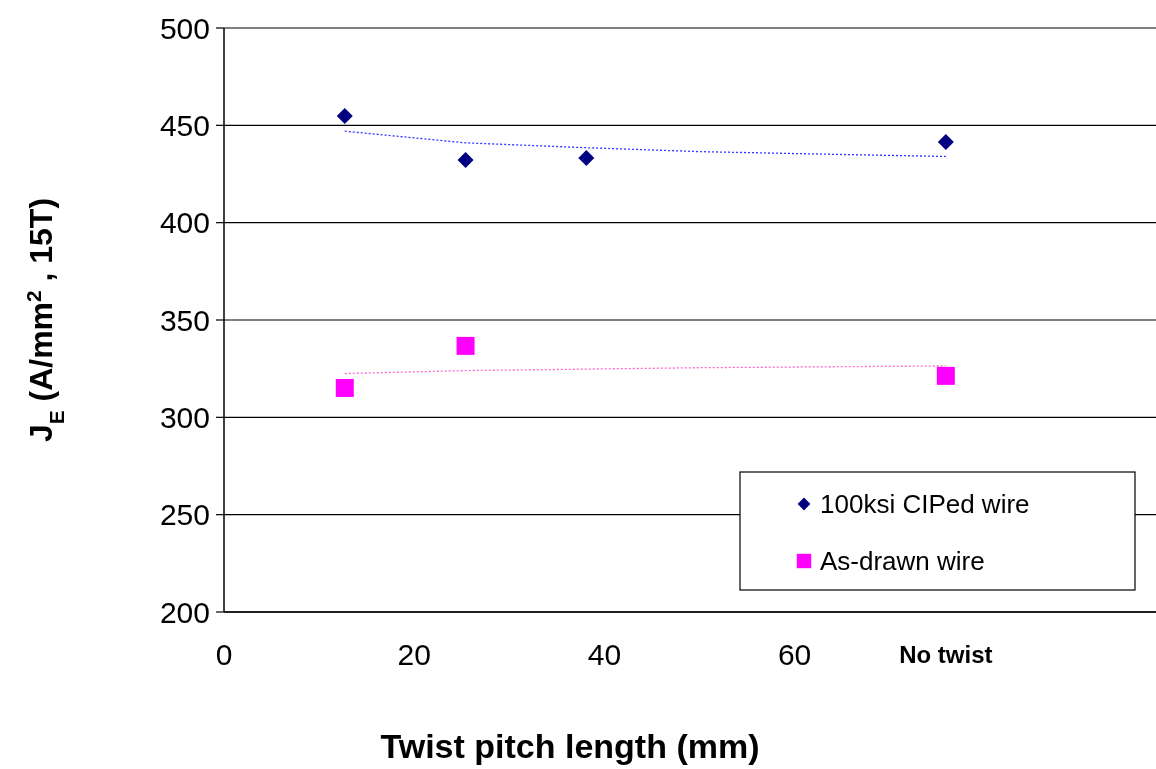 The image size is (1156, 769). What do you see at coordinates (184, 125) in the screenshot?
I see `y-tick-label: 450` at bounding box center [184, 125].